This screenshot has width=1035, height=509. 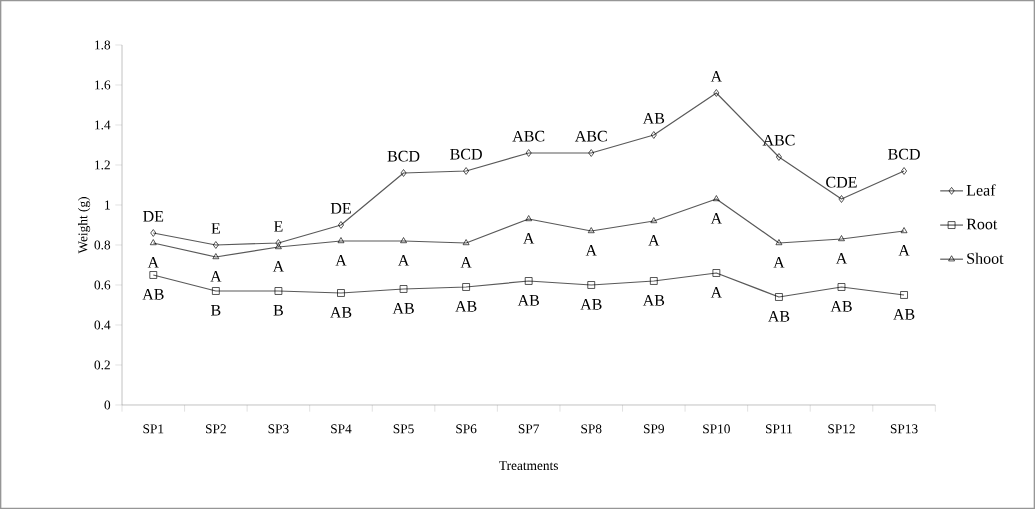 I want to click on x-tick-label: SP4, so click(x=341, y=429).